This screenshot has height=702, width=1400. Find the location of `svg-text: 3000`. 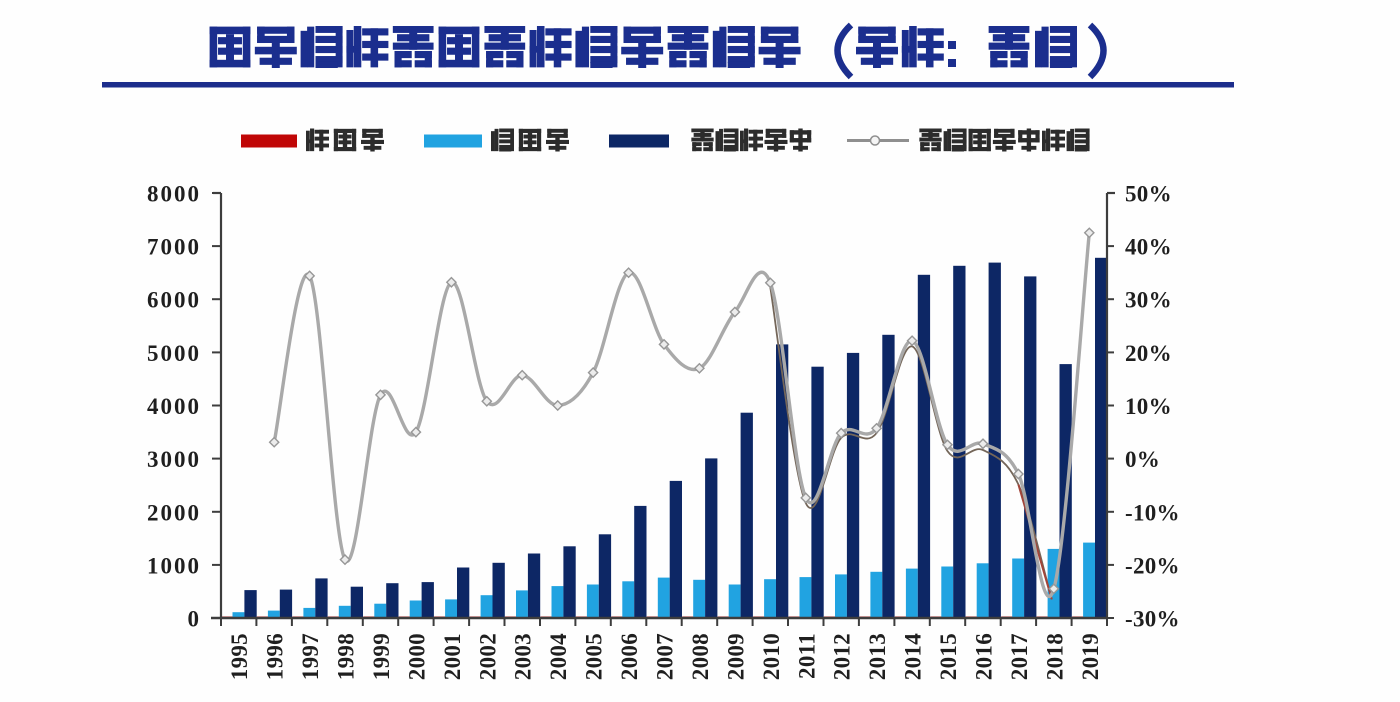

svg-text: 3000 is located at coordinates (174, 459).